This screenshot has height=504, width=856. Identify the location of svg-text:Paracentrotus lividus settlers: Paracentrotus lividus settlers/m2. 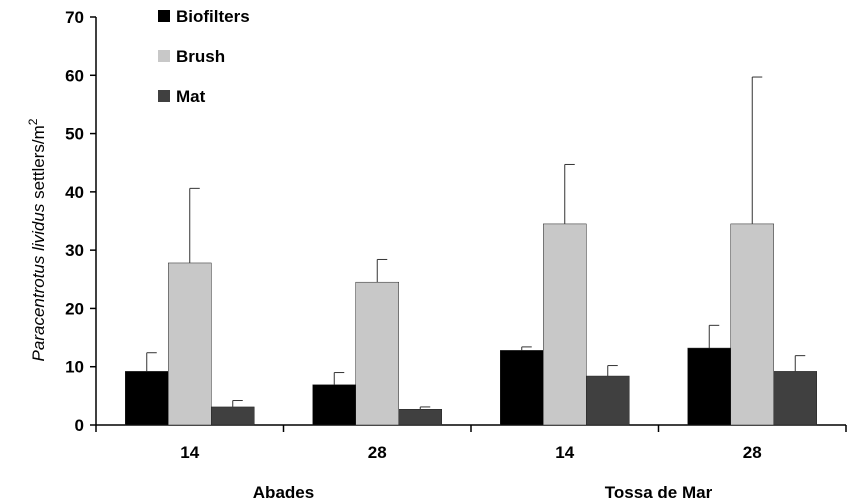
(37, 239).